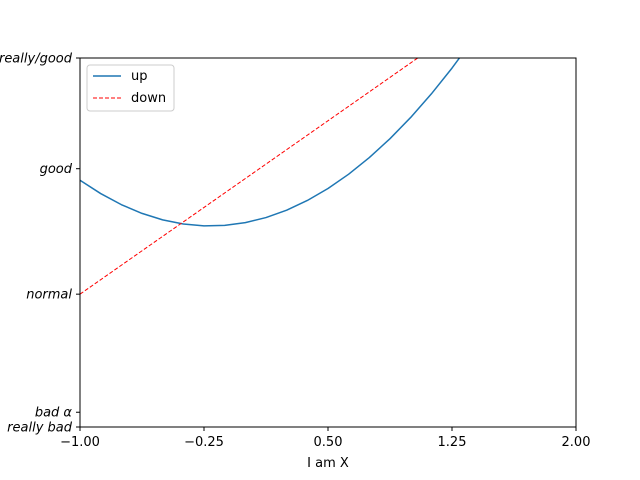 The height and width of the screenshot is (480, 640). What do you see at coordinates (130, 88) in the screenshot?
I see `legend: up down` at bounding box center [130, 88].